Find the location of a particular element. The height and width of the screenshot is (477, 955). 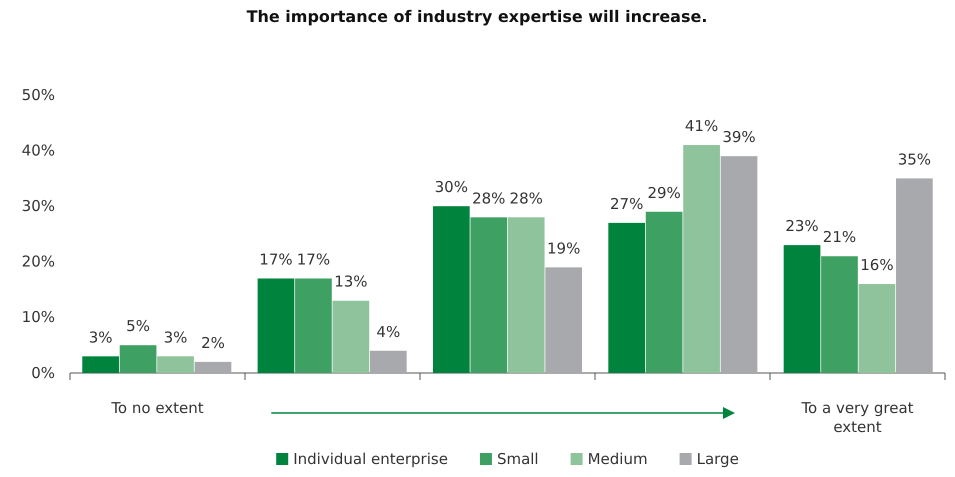

data-label: 5% is located at coordinates (138, 326).